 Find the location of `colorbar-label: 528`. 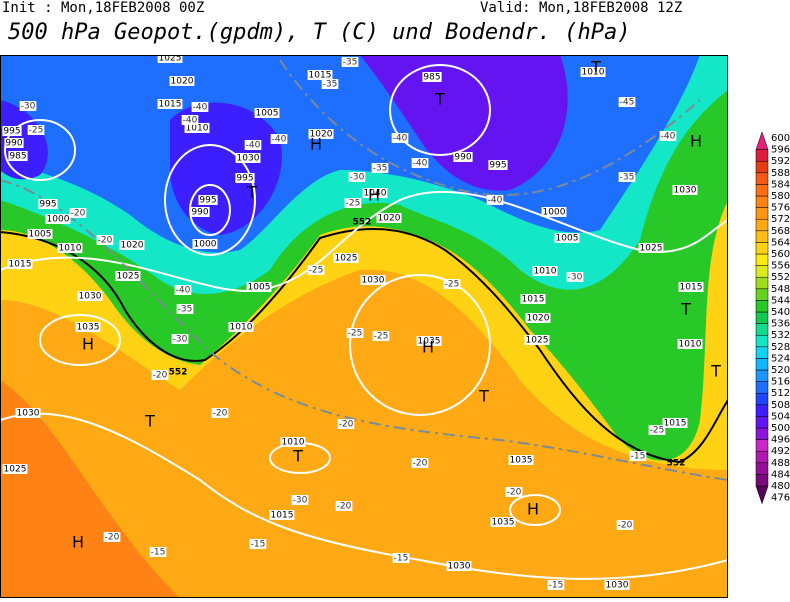

colorbar-label: 528 is located at coordinates (780, 347).